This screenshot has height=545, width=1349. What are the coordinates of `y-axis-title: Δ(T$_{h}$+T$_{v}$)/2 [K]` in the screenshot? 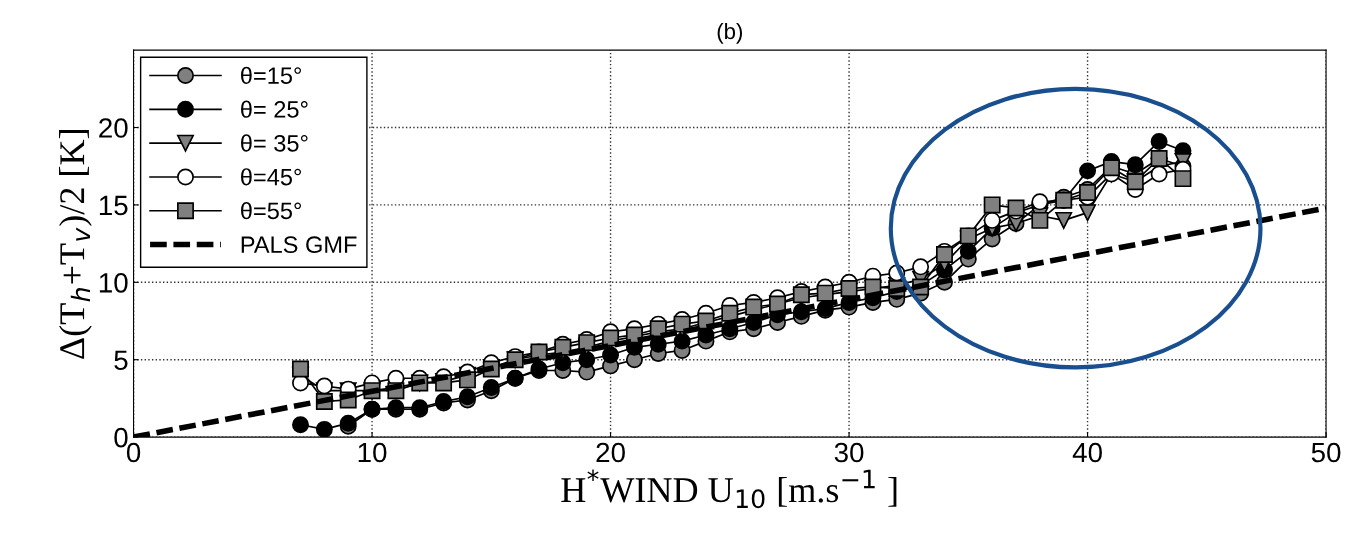 It's located at (75, 244).